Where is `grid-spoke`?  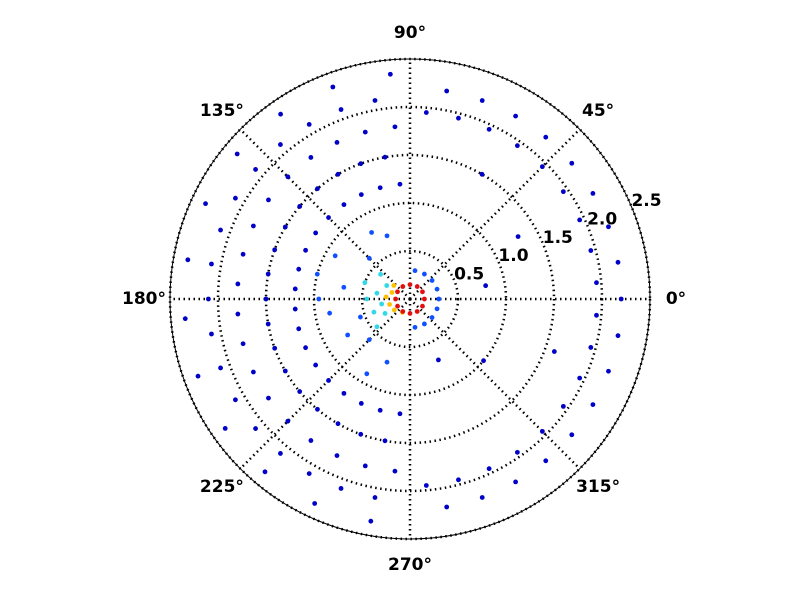 grid-spoke is located at coordinates (325, 384).